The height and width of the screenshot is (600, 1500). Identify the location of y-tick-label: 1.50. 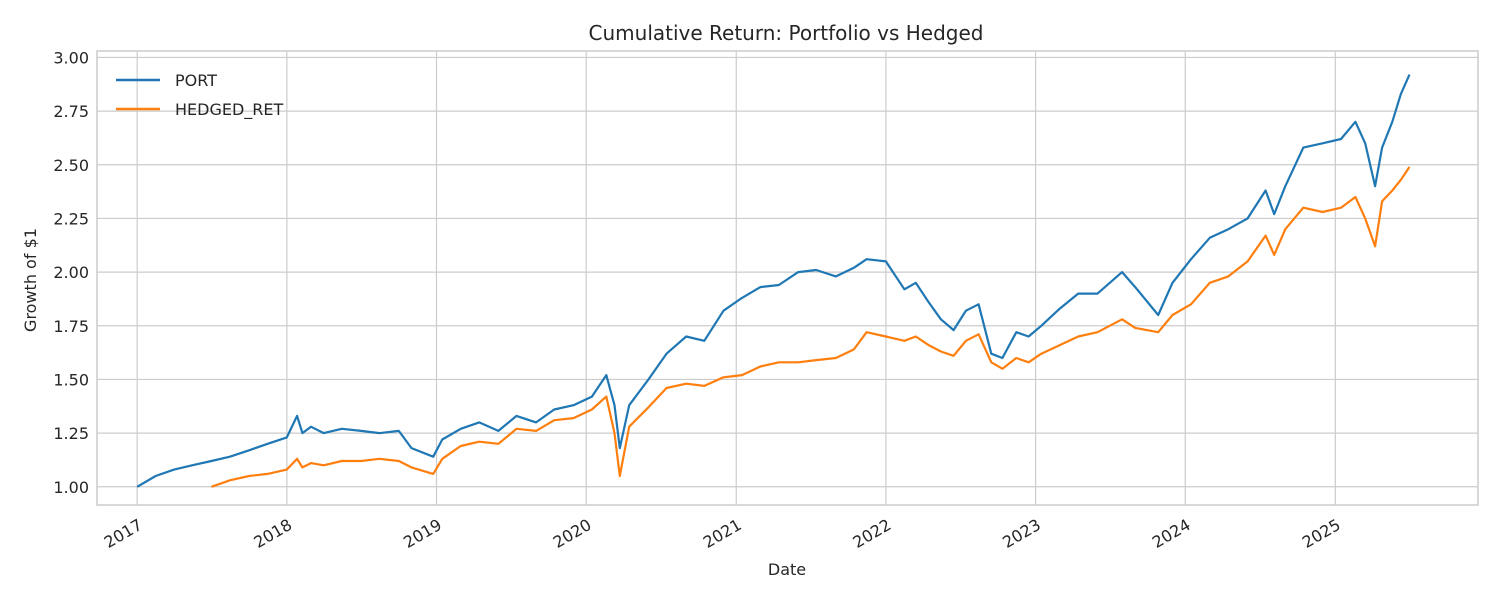
(71, 379).